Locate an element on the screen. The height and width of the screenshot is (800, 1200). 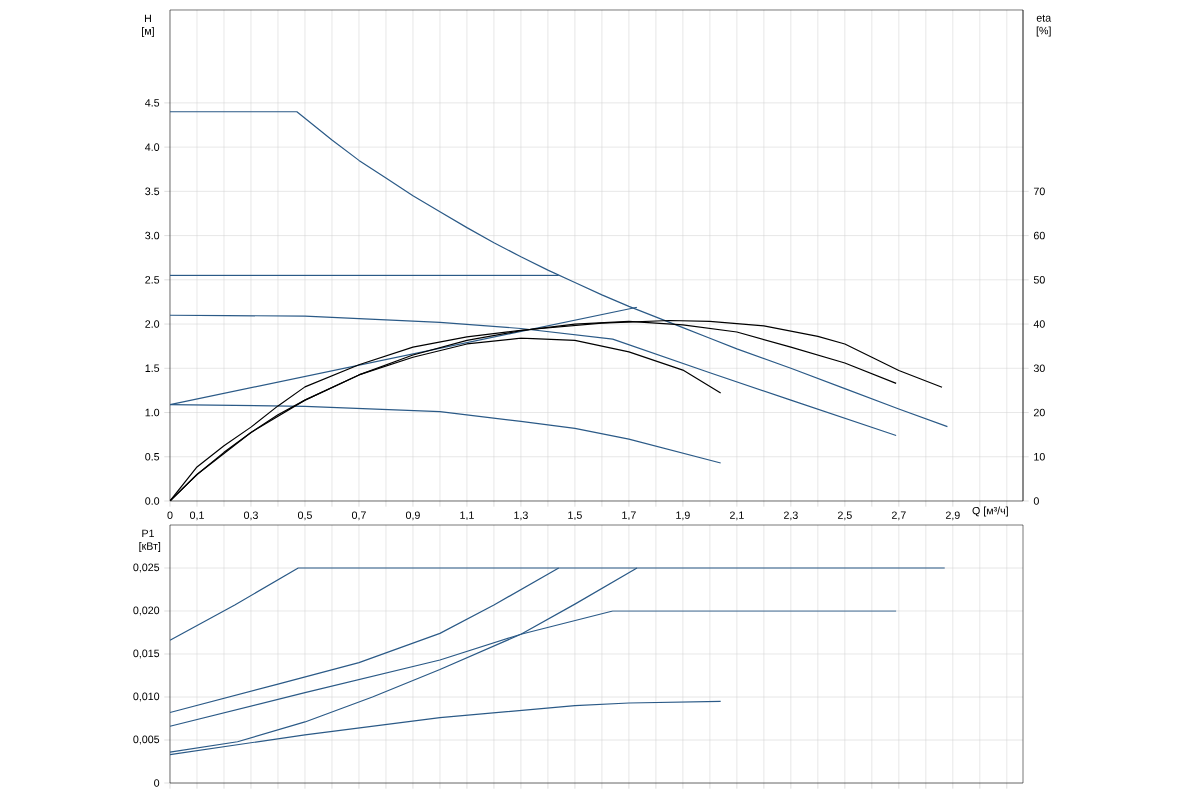
y-tick-label: 2.5 is located at coordinates (152, 280).